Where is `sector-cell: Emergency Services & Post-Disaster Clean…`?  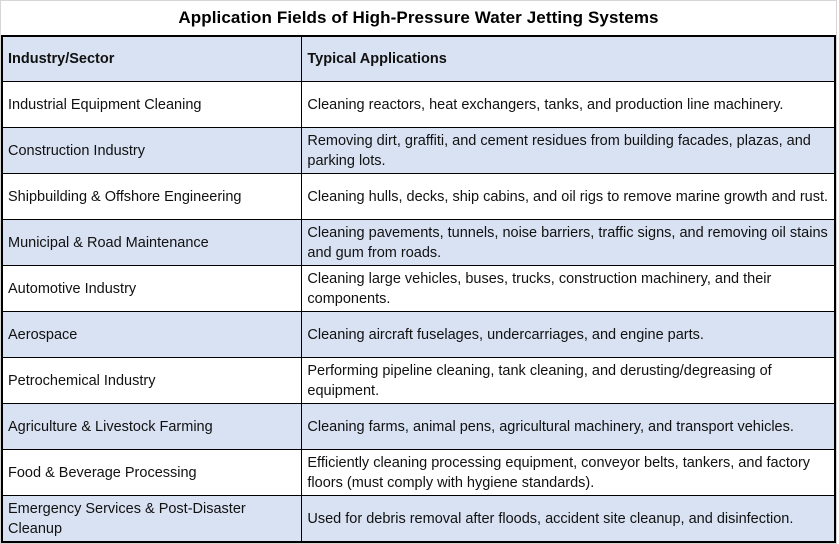 sector-cell: Emergency Services & Post-Disaster Clean… is located at coordinates (152, 519).